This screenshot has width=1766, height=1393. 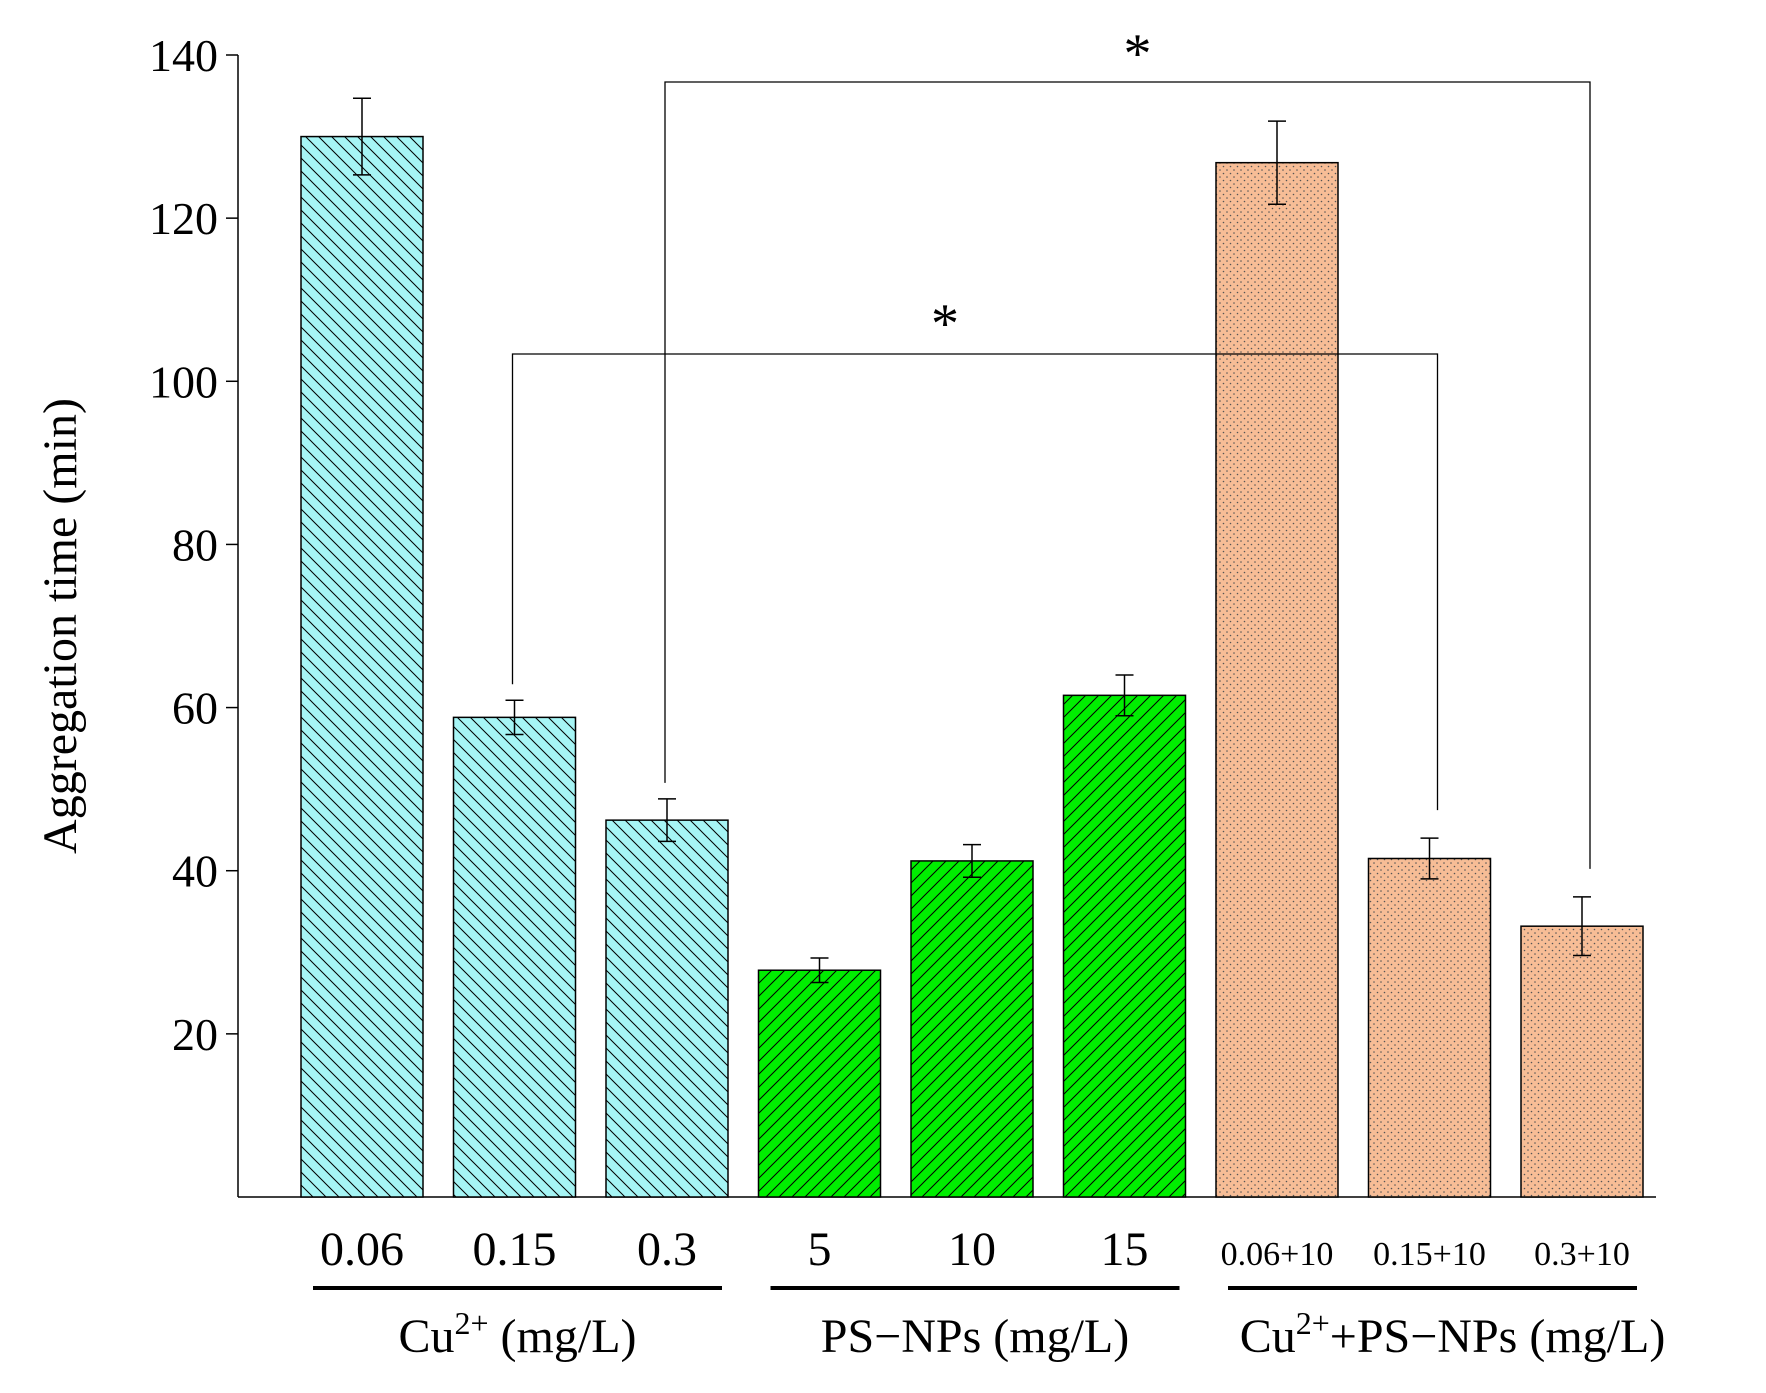 I want to click on y-tick-label-100: 100, so click(x=183, y=381).